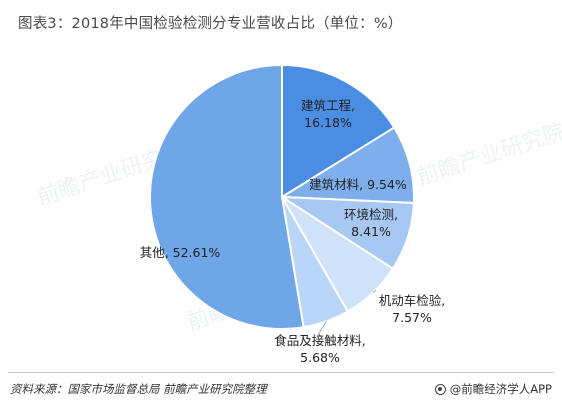 The width and height of the screenshot is (562, 408). What do you see at coordinates (180, 252) in the screenshot?
I see `slice-label-5-line-0: 其他, 52.61%` at bounding box center [180, 252].